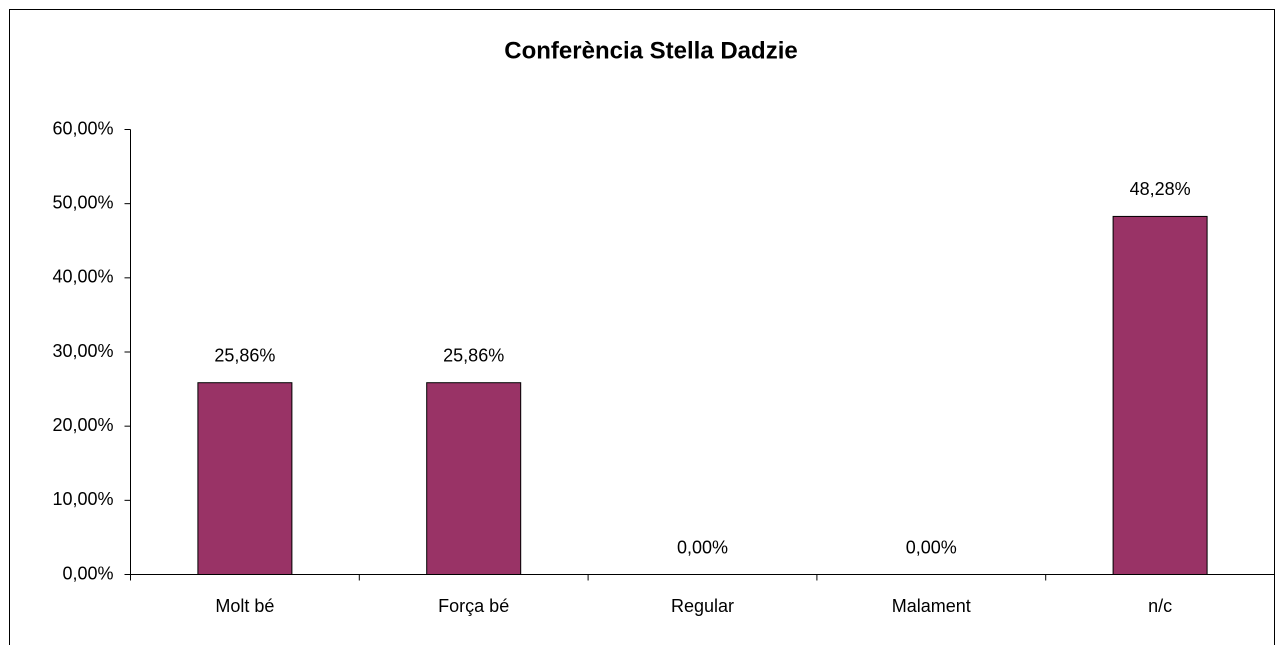 This screenshot has height=645, width=1281. I want to click on x-tick-label: Malament, so click(931, 606).